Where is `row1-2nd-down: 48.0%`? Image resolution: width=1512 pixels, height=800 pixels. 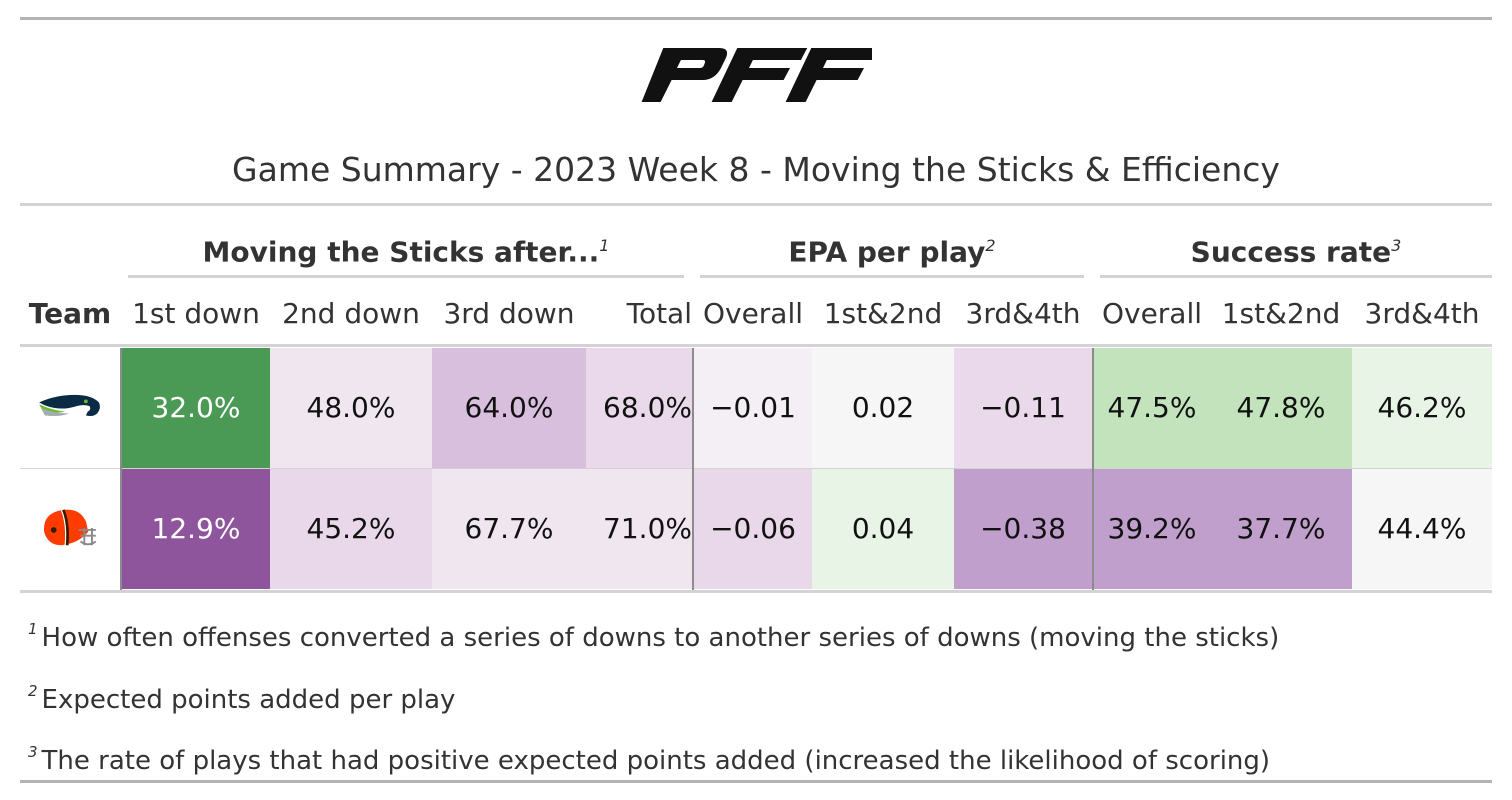 row1-2nd-down: 48.0% is located at coordinates (351, 408).